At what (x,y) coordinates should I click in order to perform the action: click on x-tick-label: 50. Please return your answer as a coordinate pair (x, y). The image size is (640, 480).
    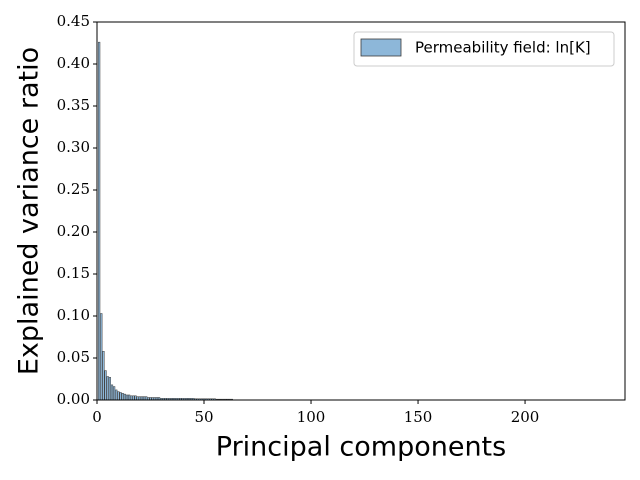
    Looking at the image, I should click on (203, 417).